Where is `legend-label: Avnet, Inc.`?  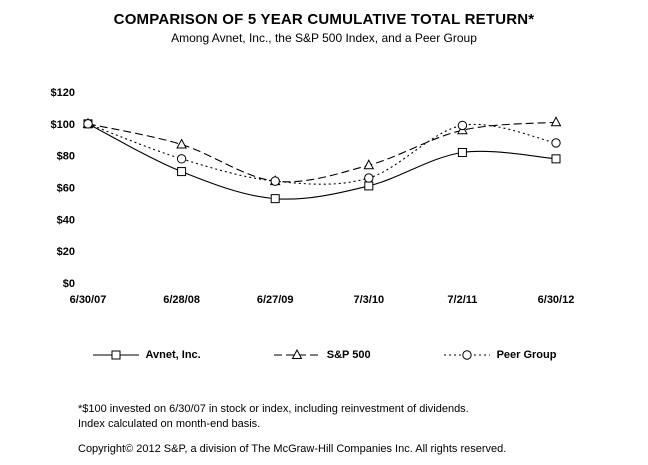 legend-label: Avnet, Inc. is located at coordinates (173, 355).